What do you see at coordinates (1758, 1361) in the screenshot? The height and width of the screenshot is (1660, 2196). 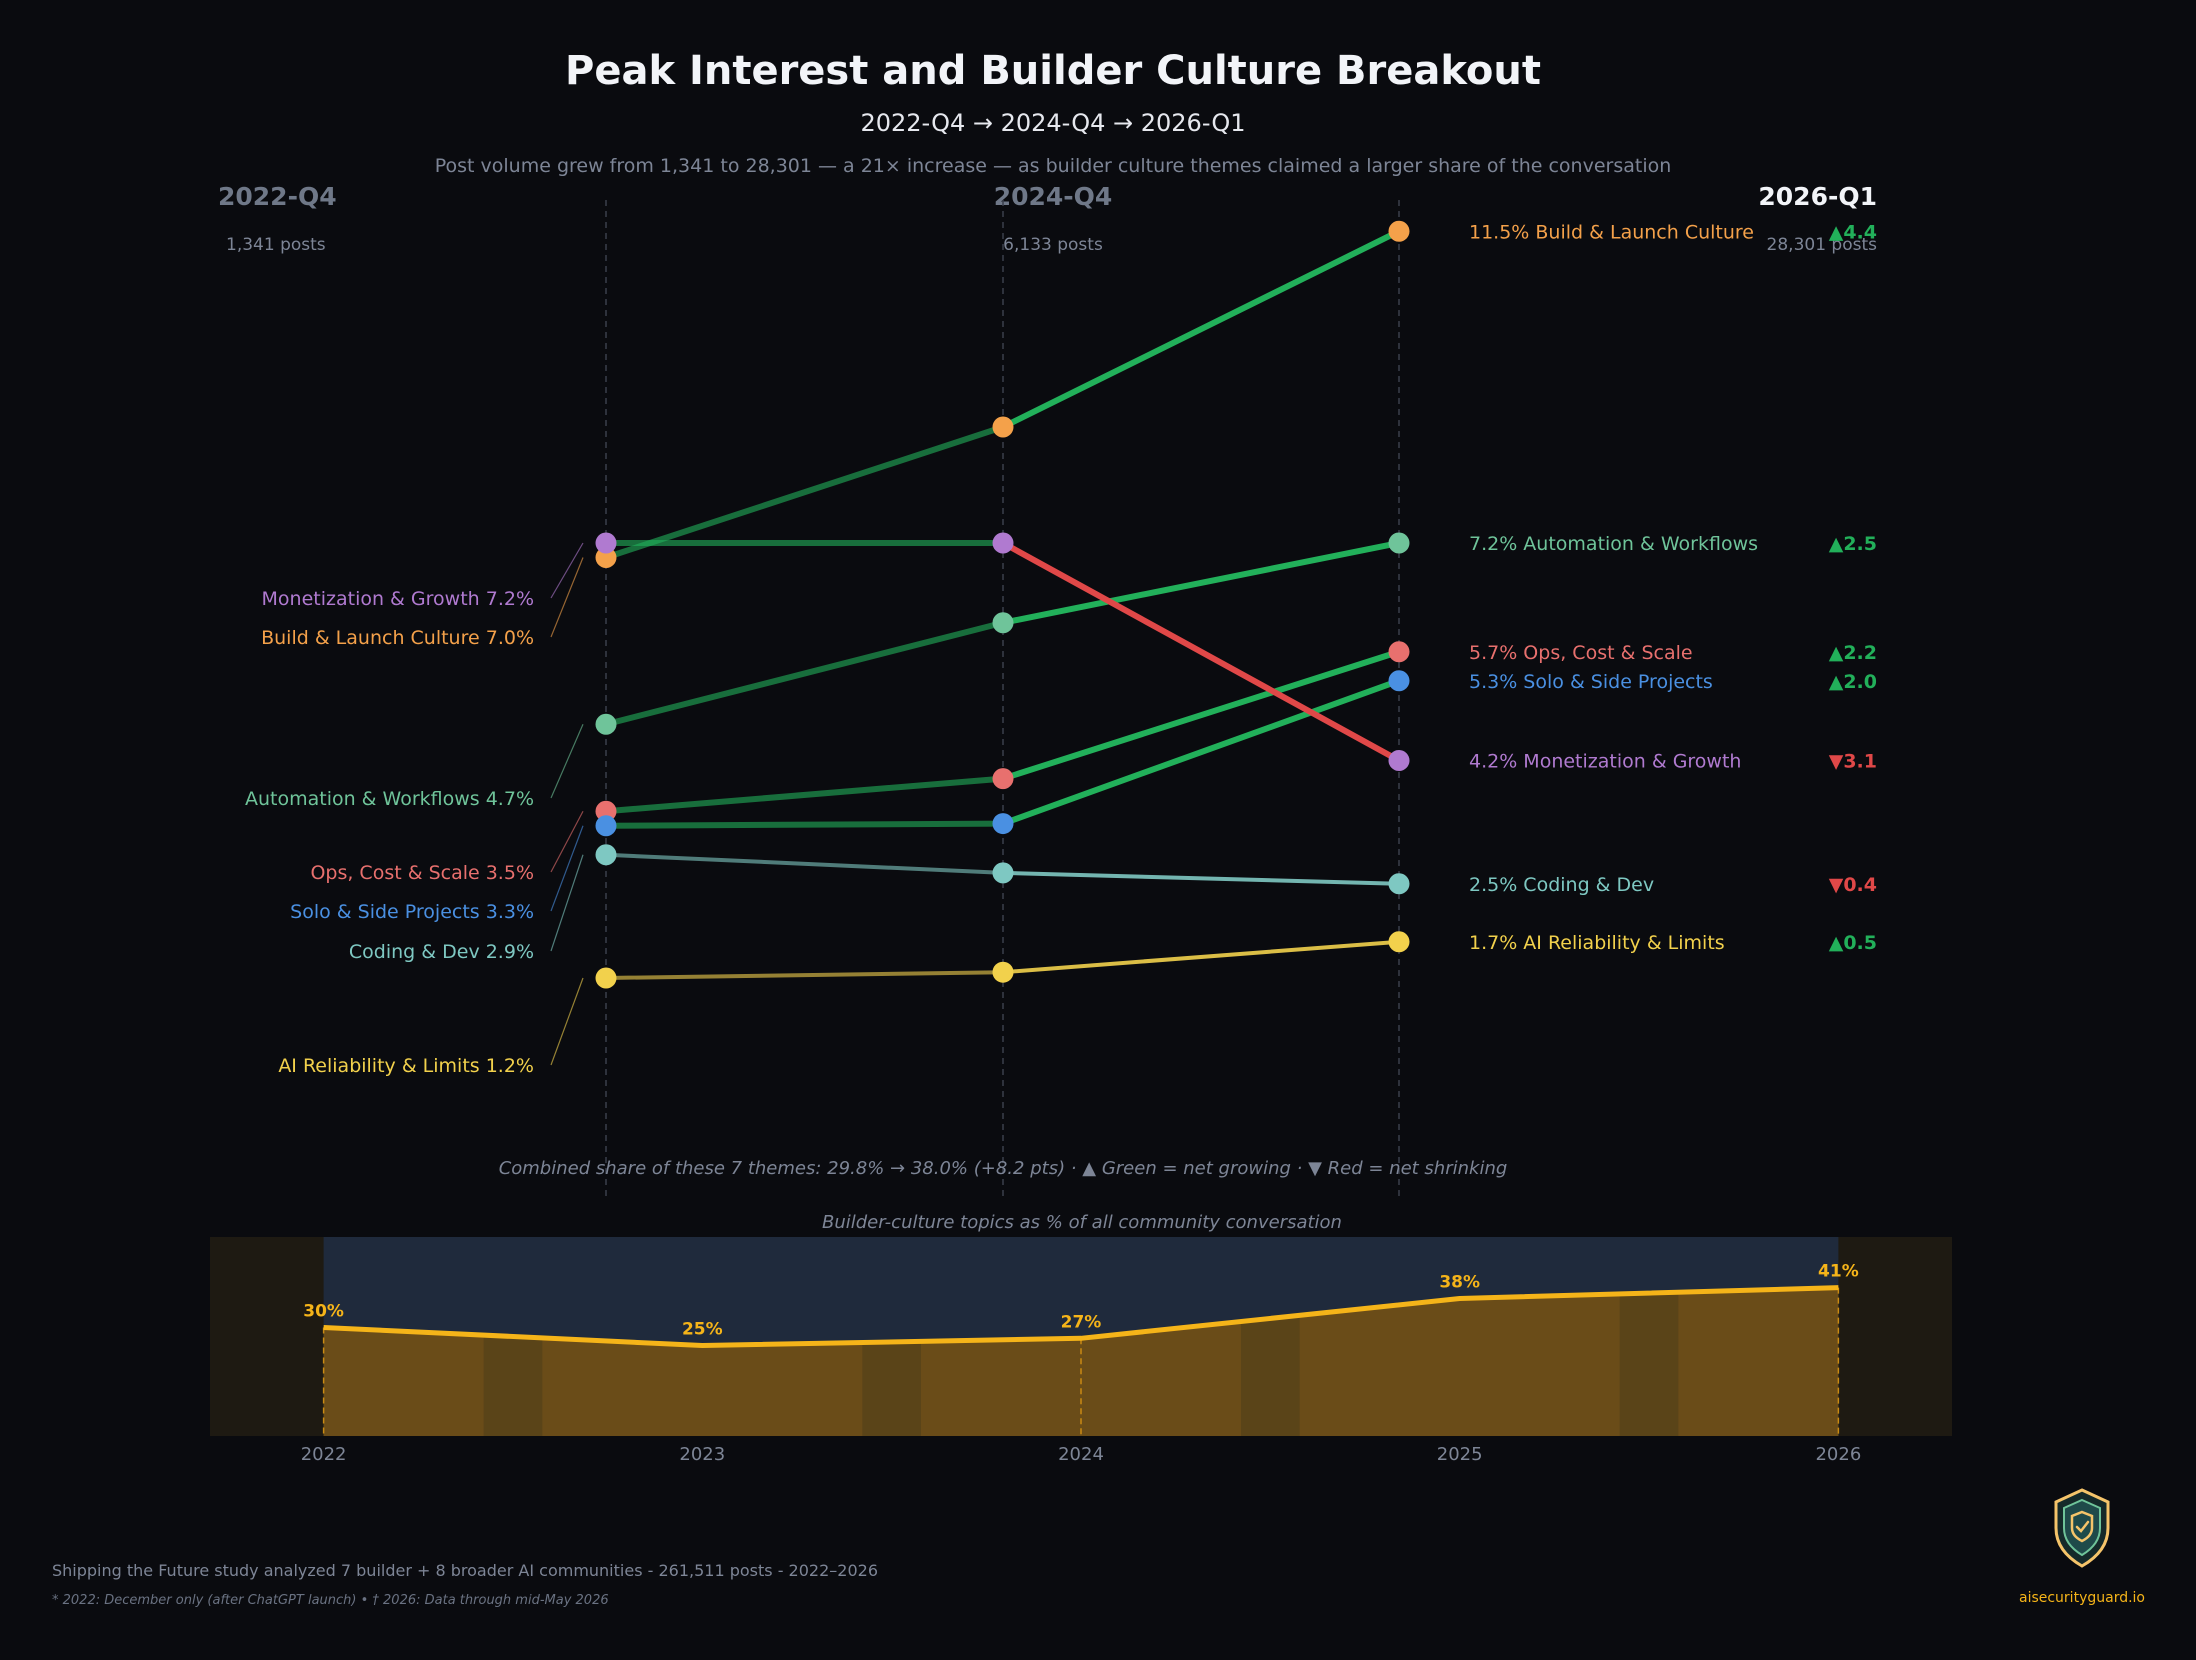 I see `area-fill-band-2026` at bounding box center [1758, 1361].